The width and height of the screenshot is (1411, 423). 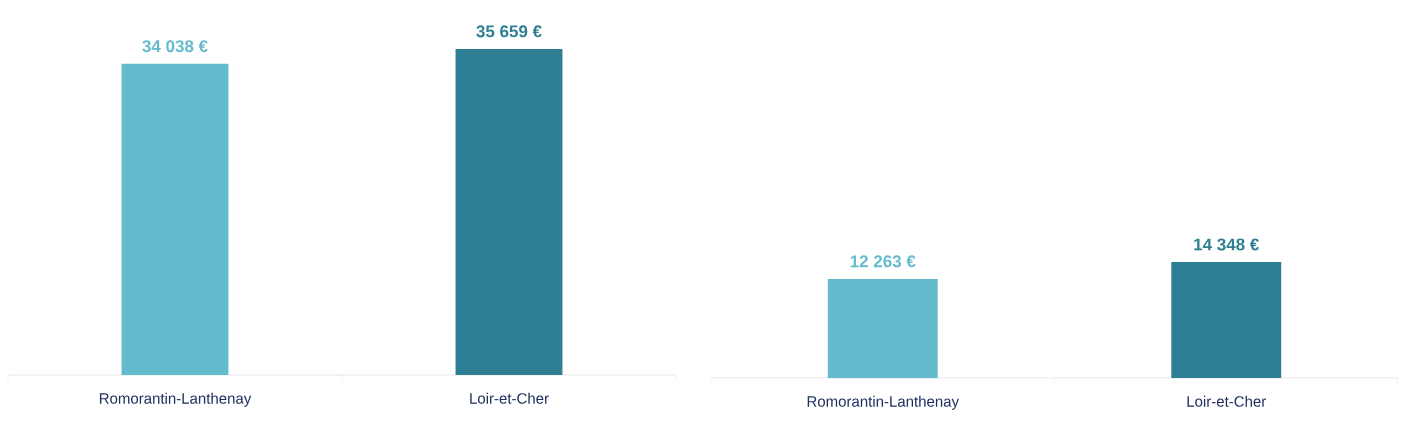 What do you see at coordinates (1227, 244) in the screenshot?
I see `data-label: 14 348 €` at bounding box center [1227, 244].